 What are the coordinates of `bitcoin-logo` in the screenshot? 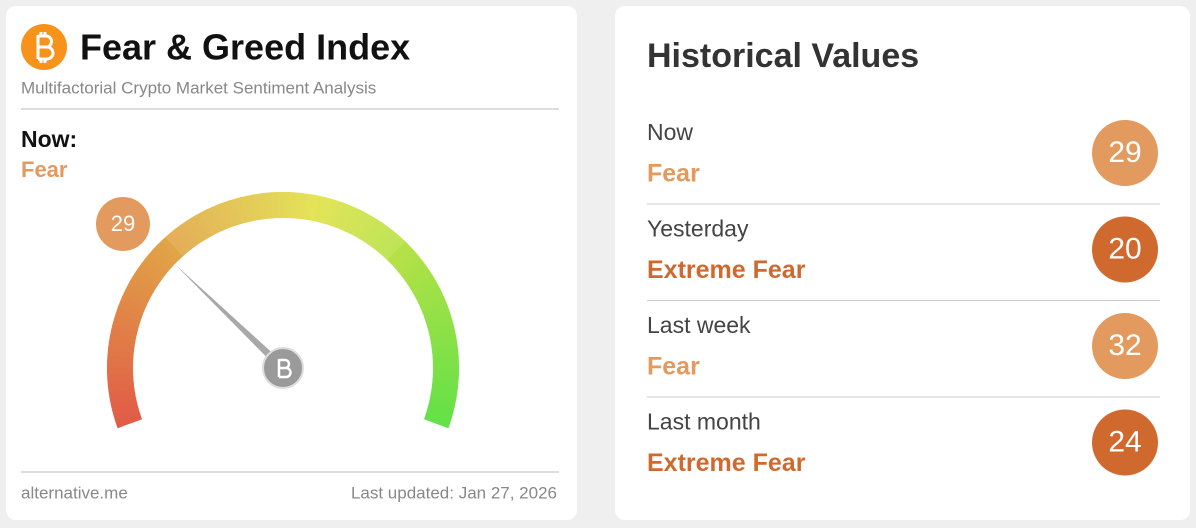 It's located at (44, 47).